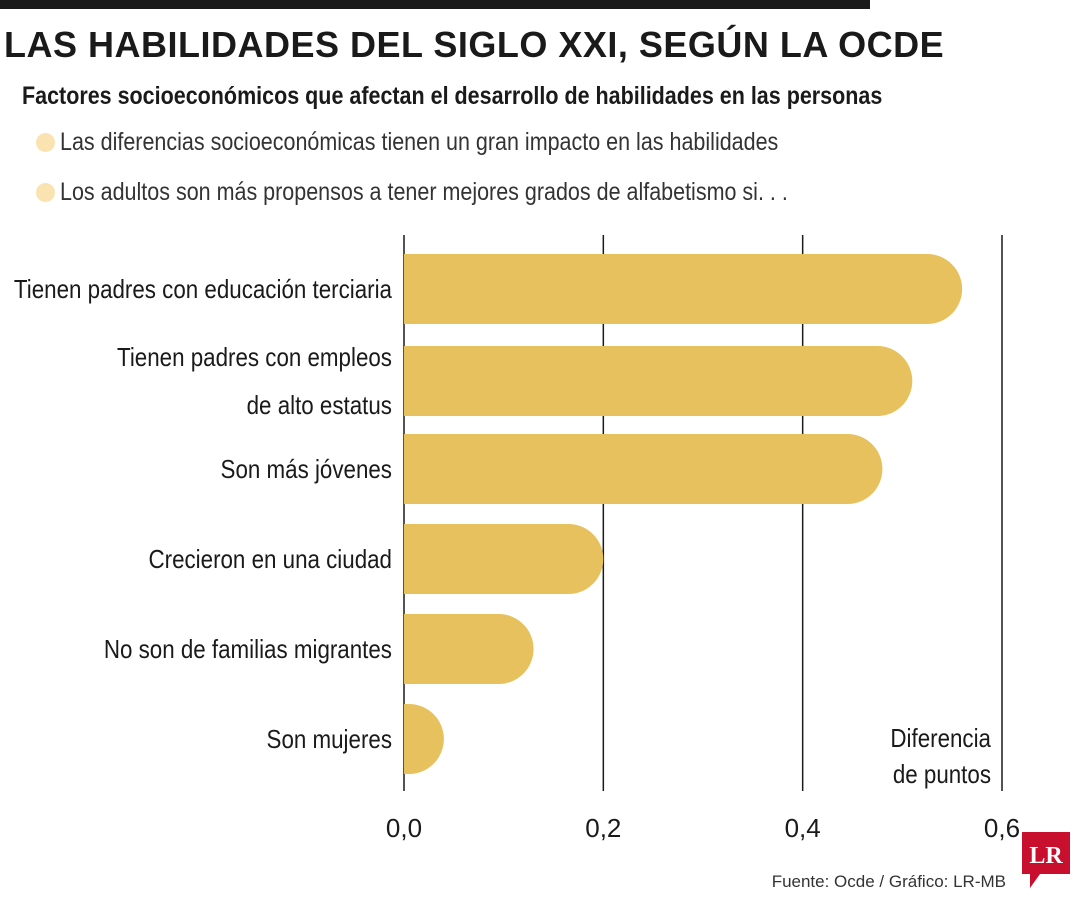 Image resolution: width=1080 pixels, height=900 pixels. I want to click on axis-unit-label-0: Diferencia, so click(940, 738).